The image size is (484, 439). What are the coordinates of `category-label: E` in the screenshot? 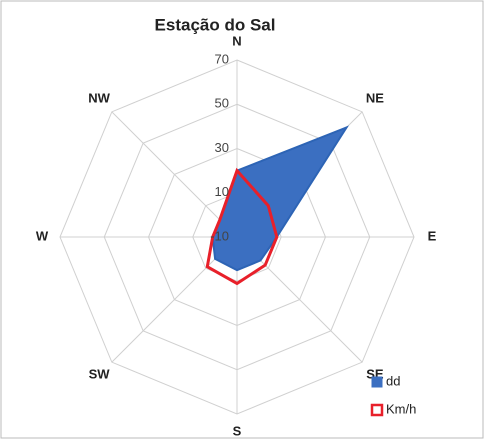 It's located at (432, 235).